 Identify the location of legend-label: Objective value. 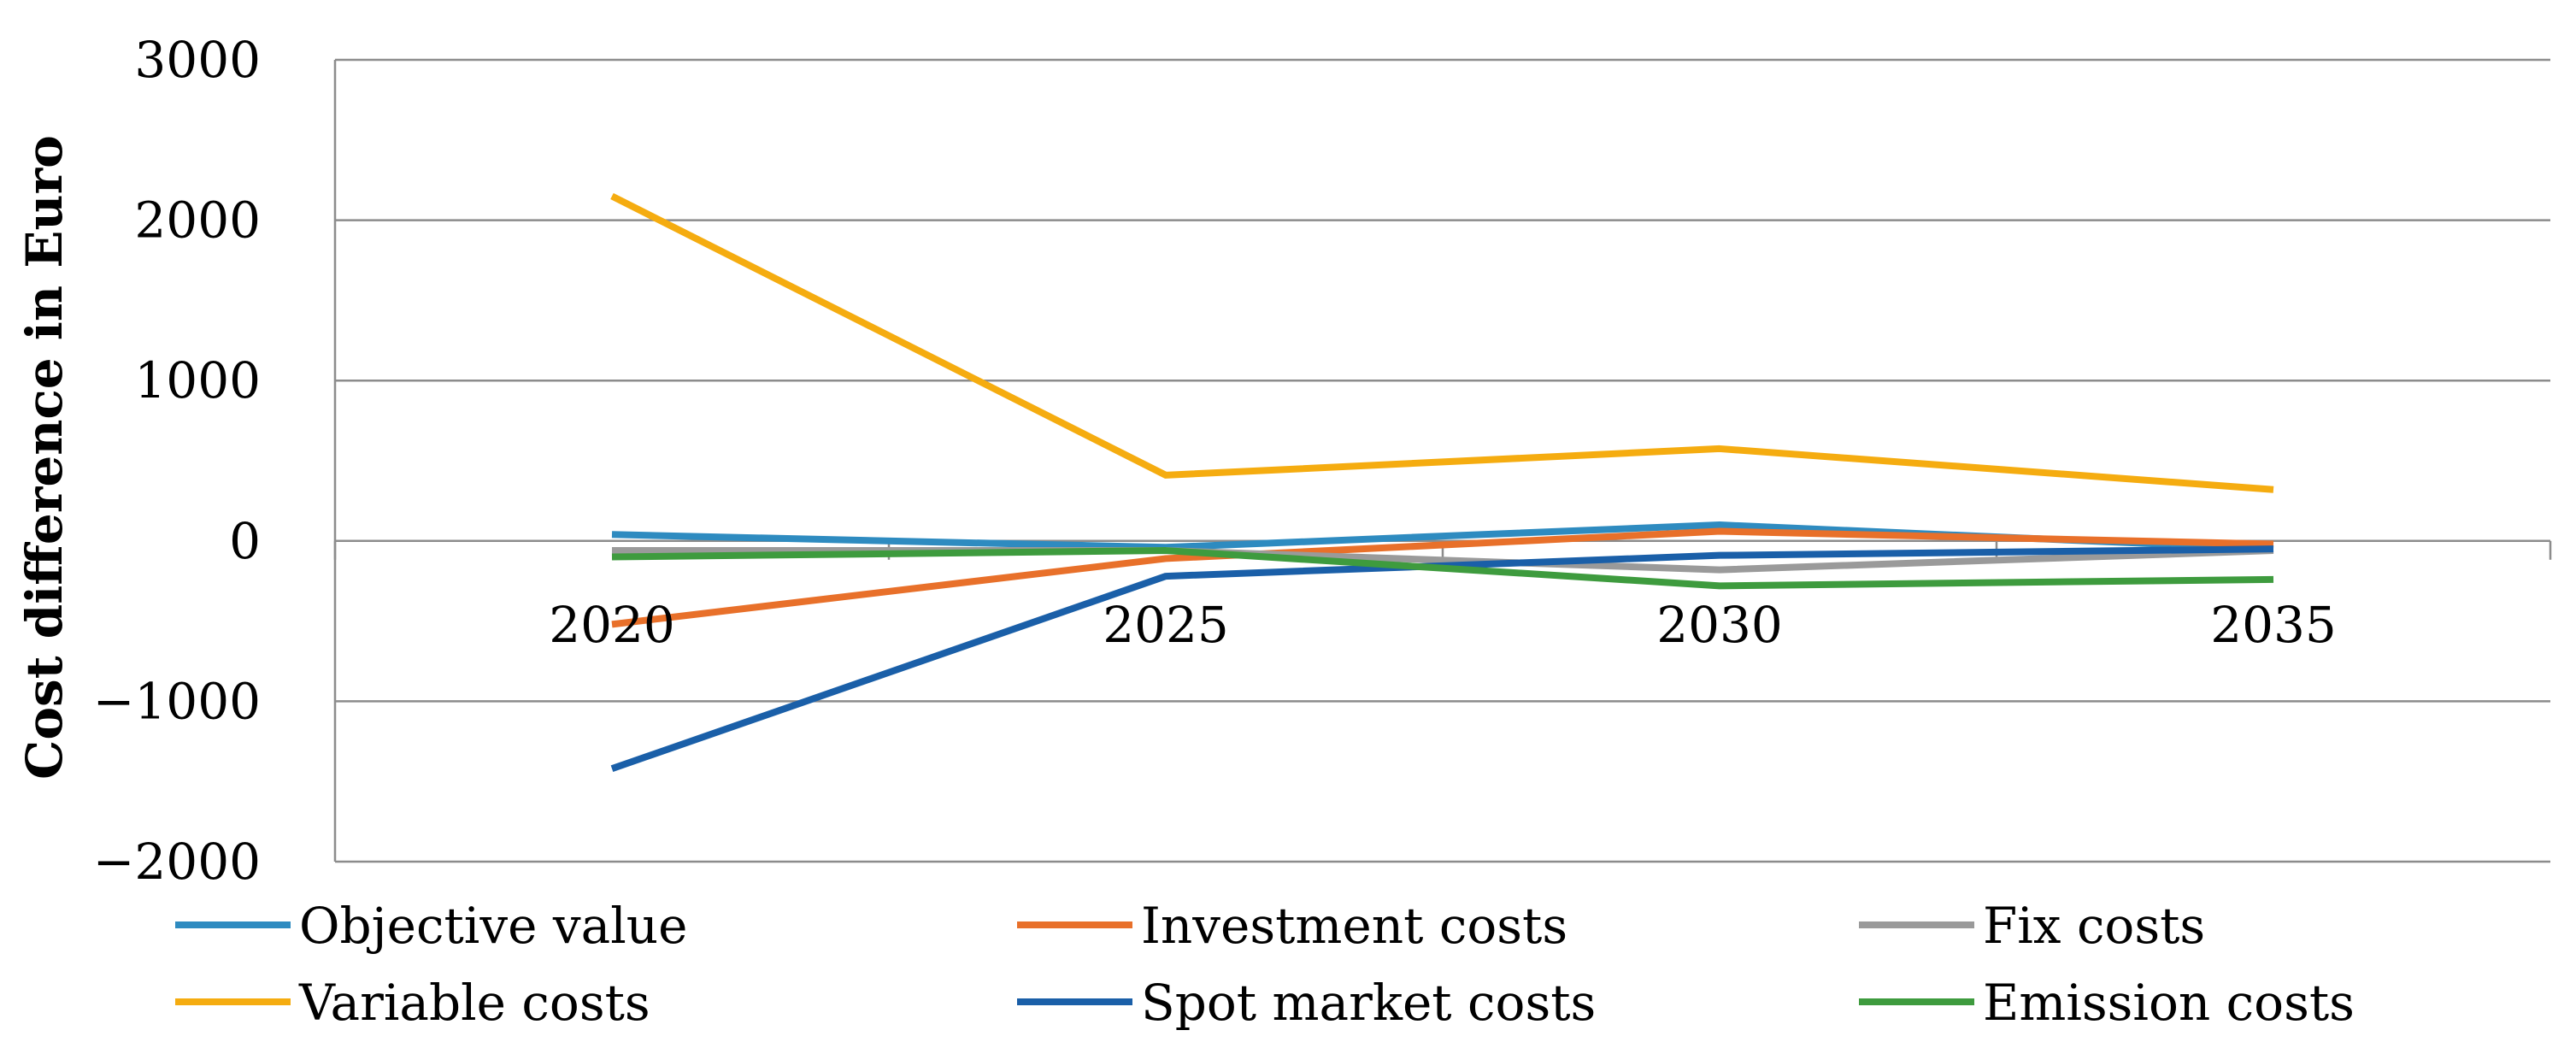
(493, 926).